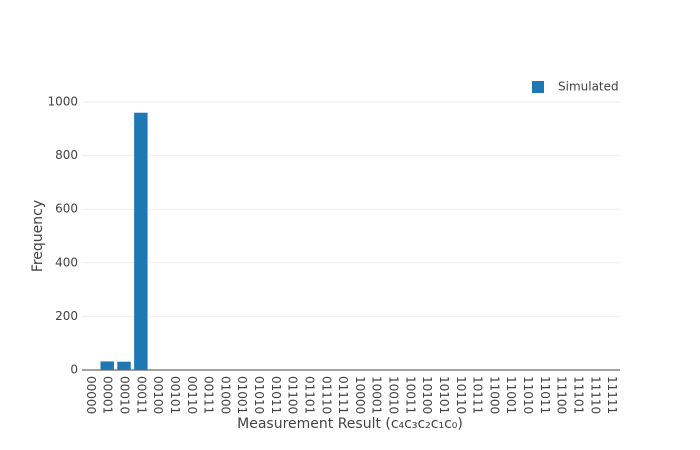 The height and width of the screenshot is (450, 700). I want to click on x-tick-label: 11010, so click(528, 395).